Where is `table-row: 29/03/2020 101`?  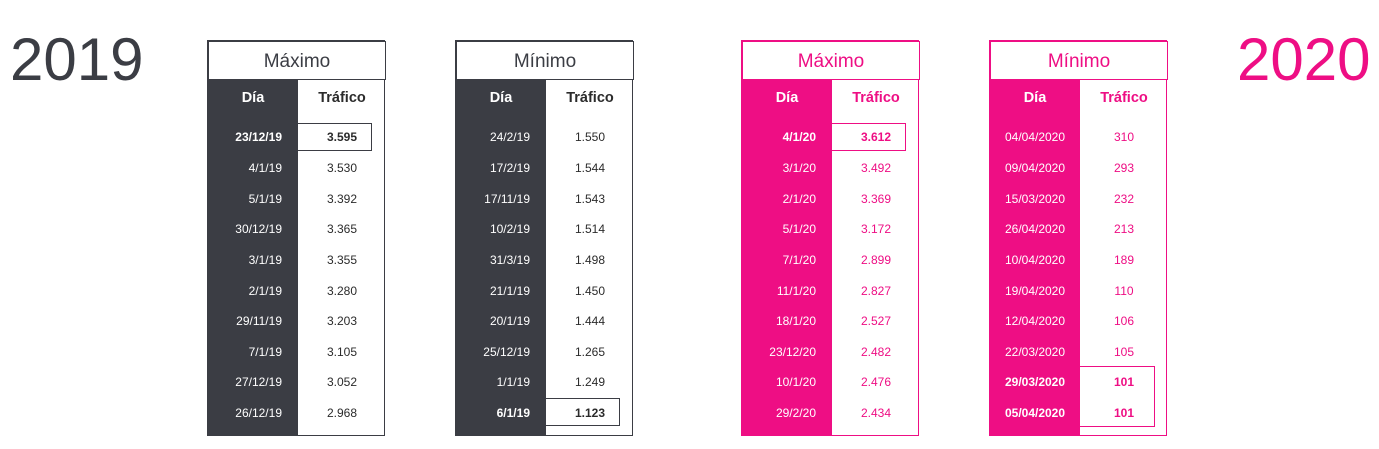
table-row: 29/03/2020 101 is located at coordinates (1069, 382).